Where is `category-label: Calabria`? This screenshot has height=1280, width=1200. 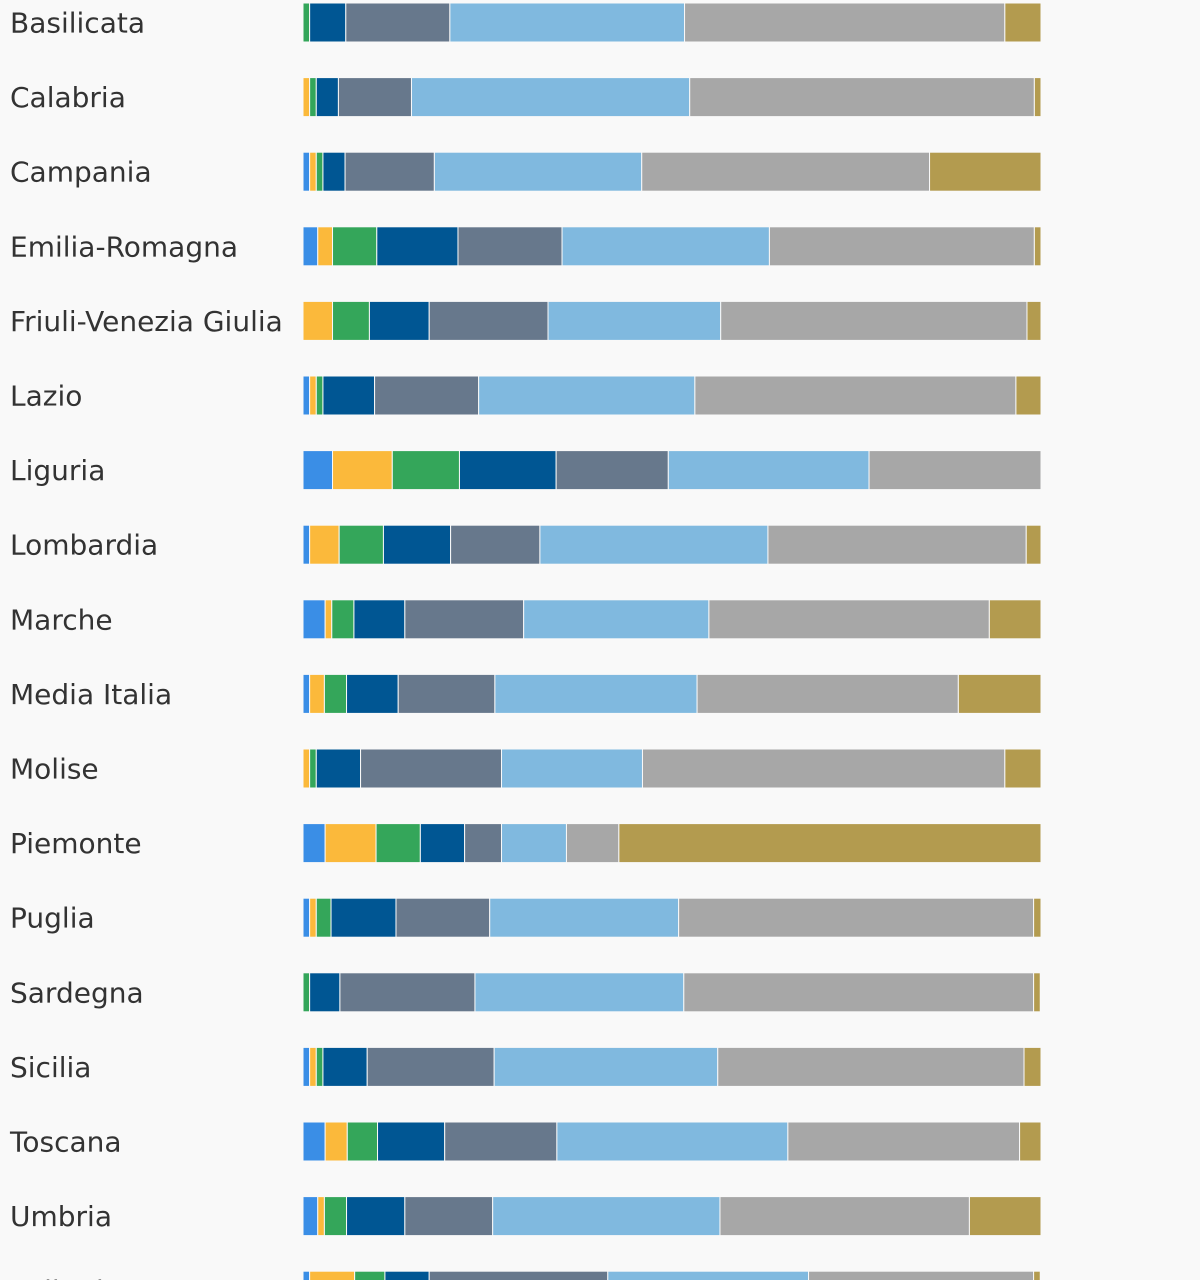
category-label: Calabria is located at coordinates (68, 97).